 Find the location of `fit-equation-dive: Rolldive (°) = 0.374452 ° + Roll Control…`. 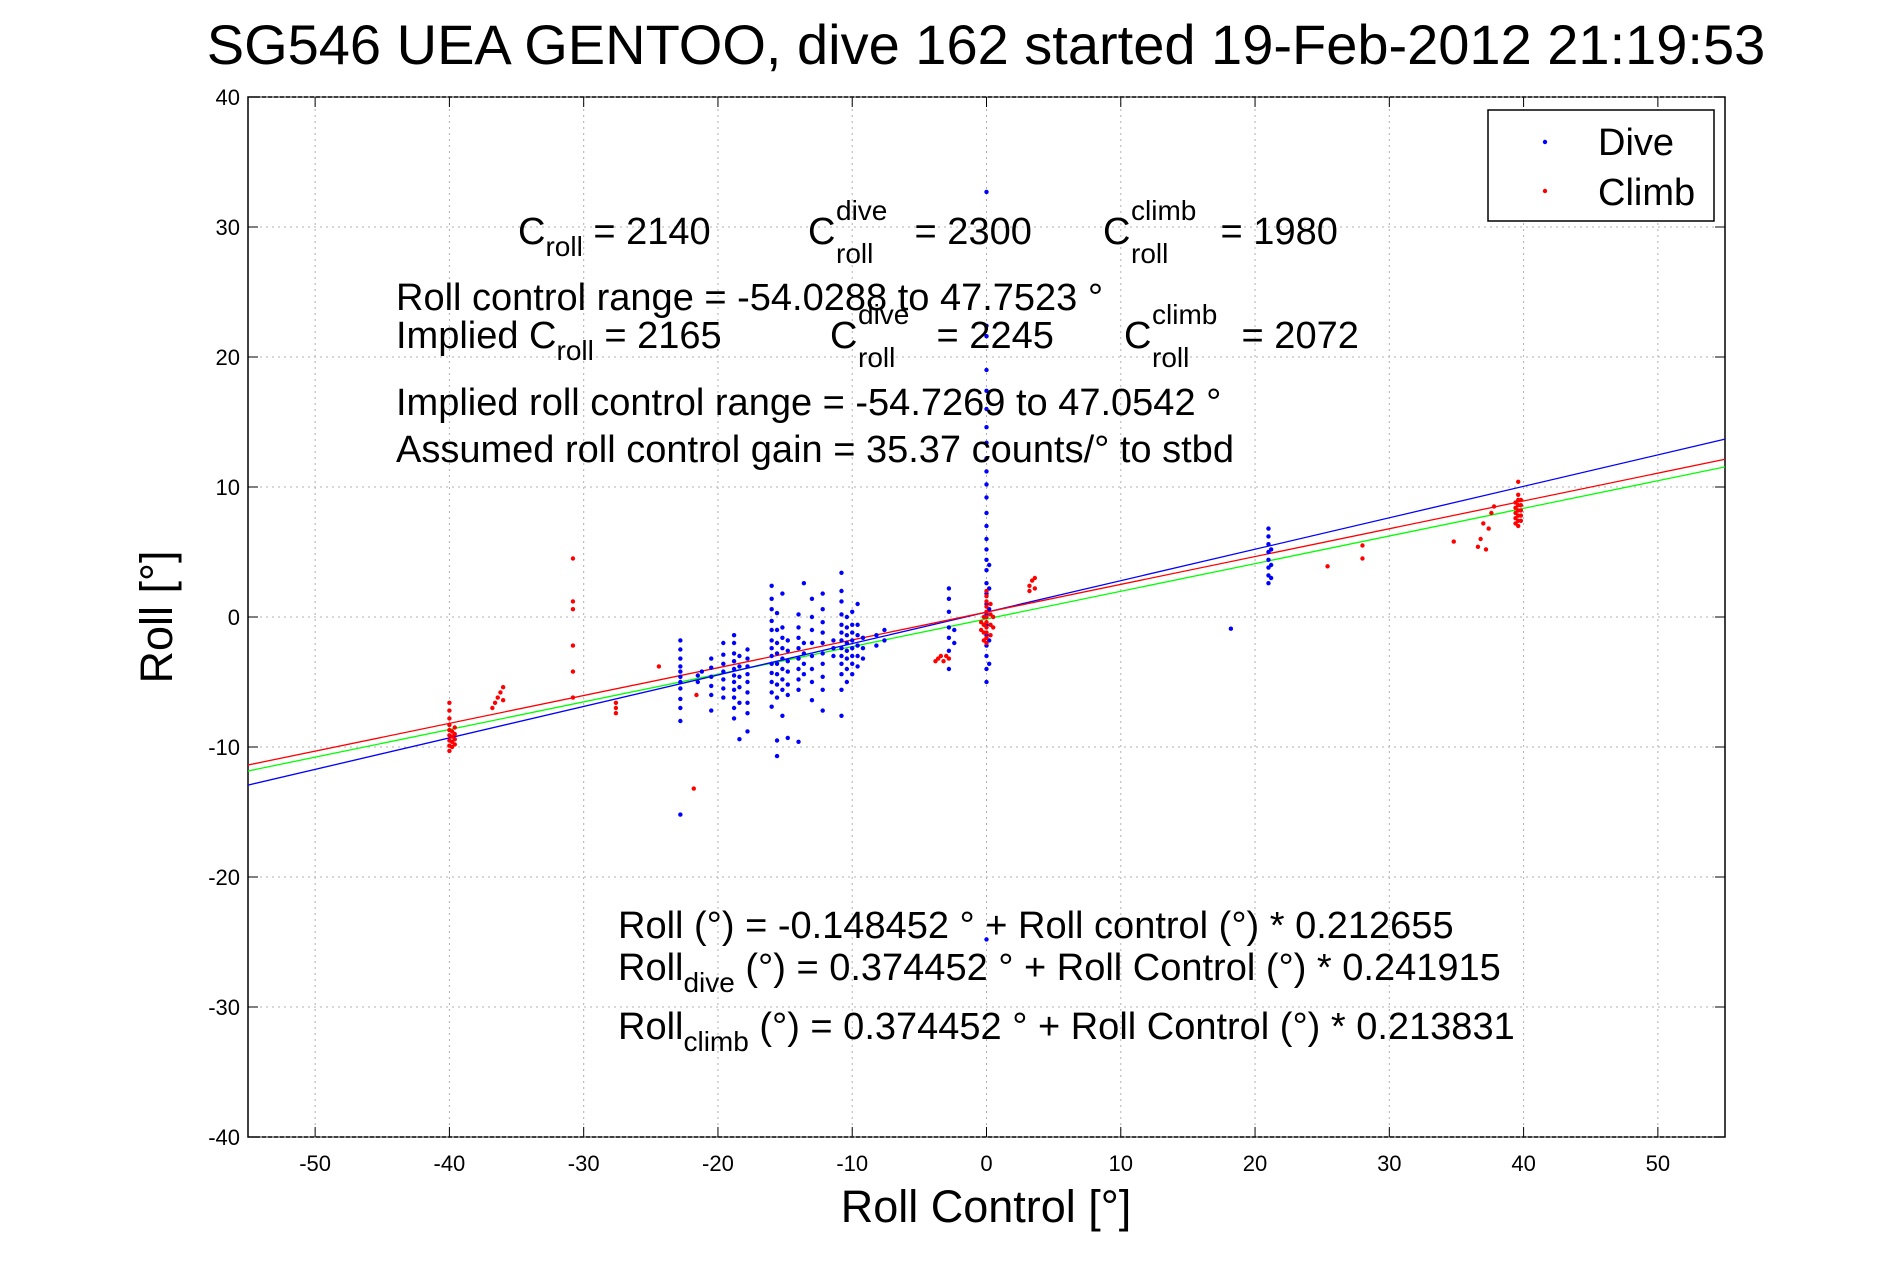

fit-equation-dive: Rolldive (°) = 0.374452 ° + Roll Control… is located at coordinates (1059, 972).